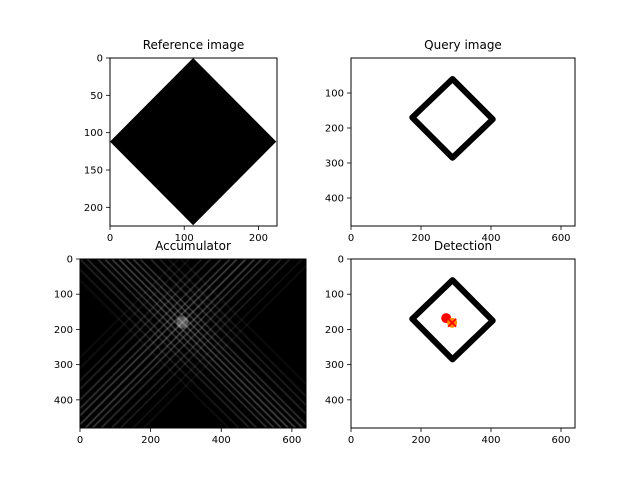 This screenshot has height=480, width=640. I want to click on detection-frame, so click(463, 343).